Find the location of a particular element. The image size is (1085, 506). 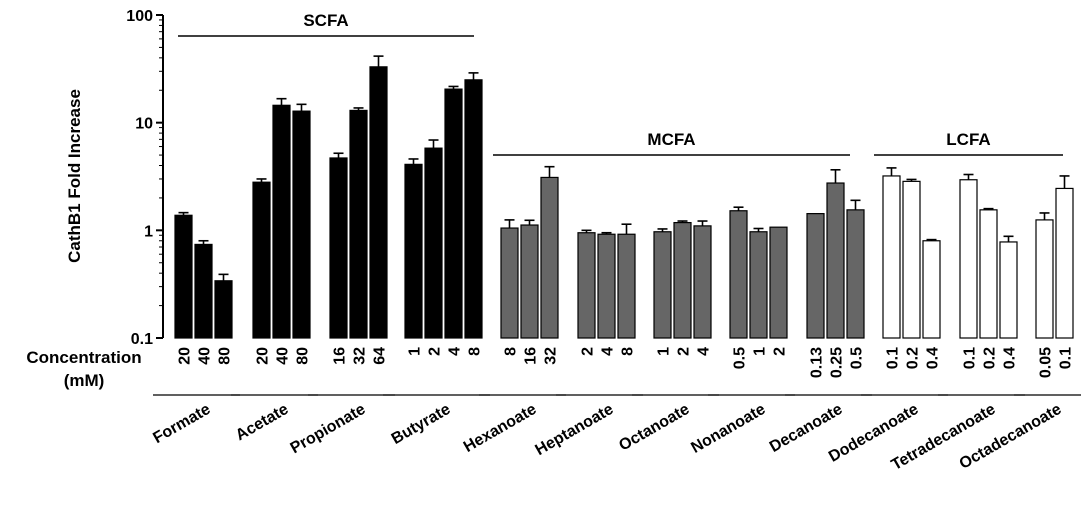

concentration-value: 0.13 is located at coordinates (817, 362).